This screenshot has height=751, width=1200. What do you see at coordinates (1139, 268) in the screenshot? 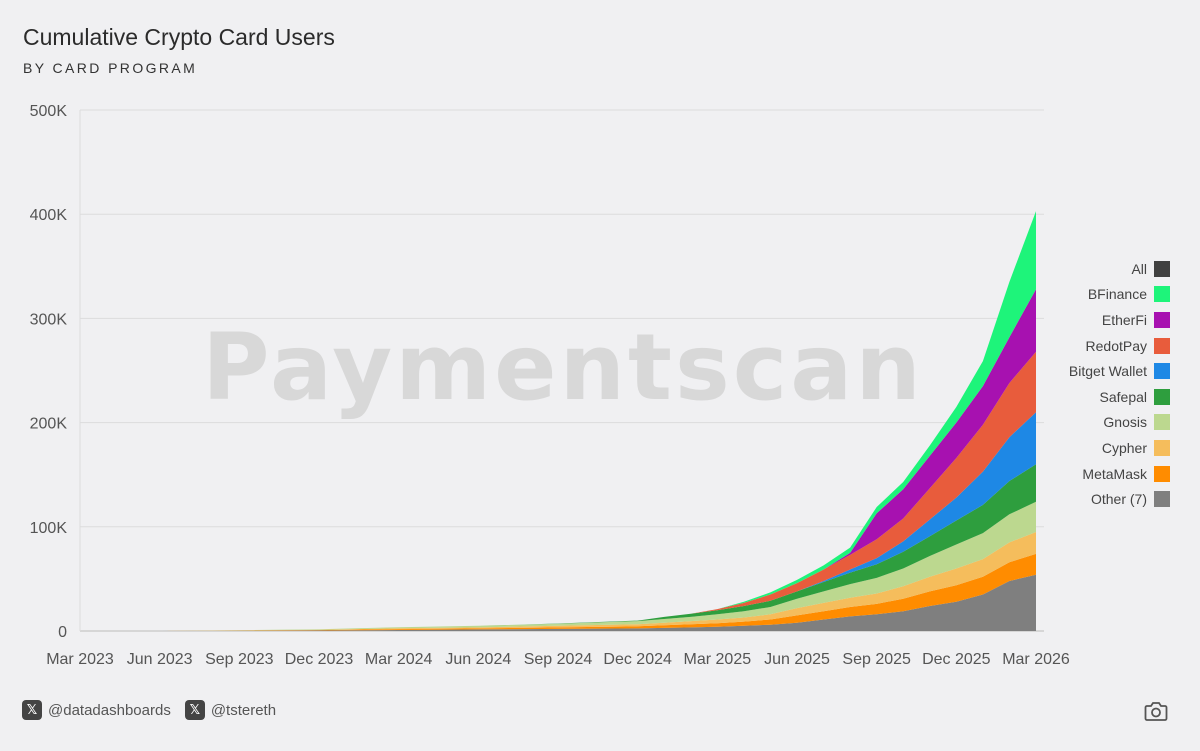
I see `legend-label: All` at bounding box center [1139, 268].